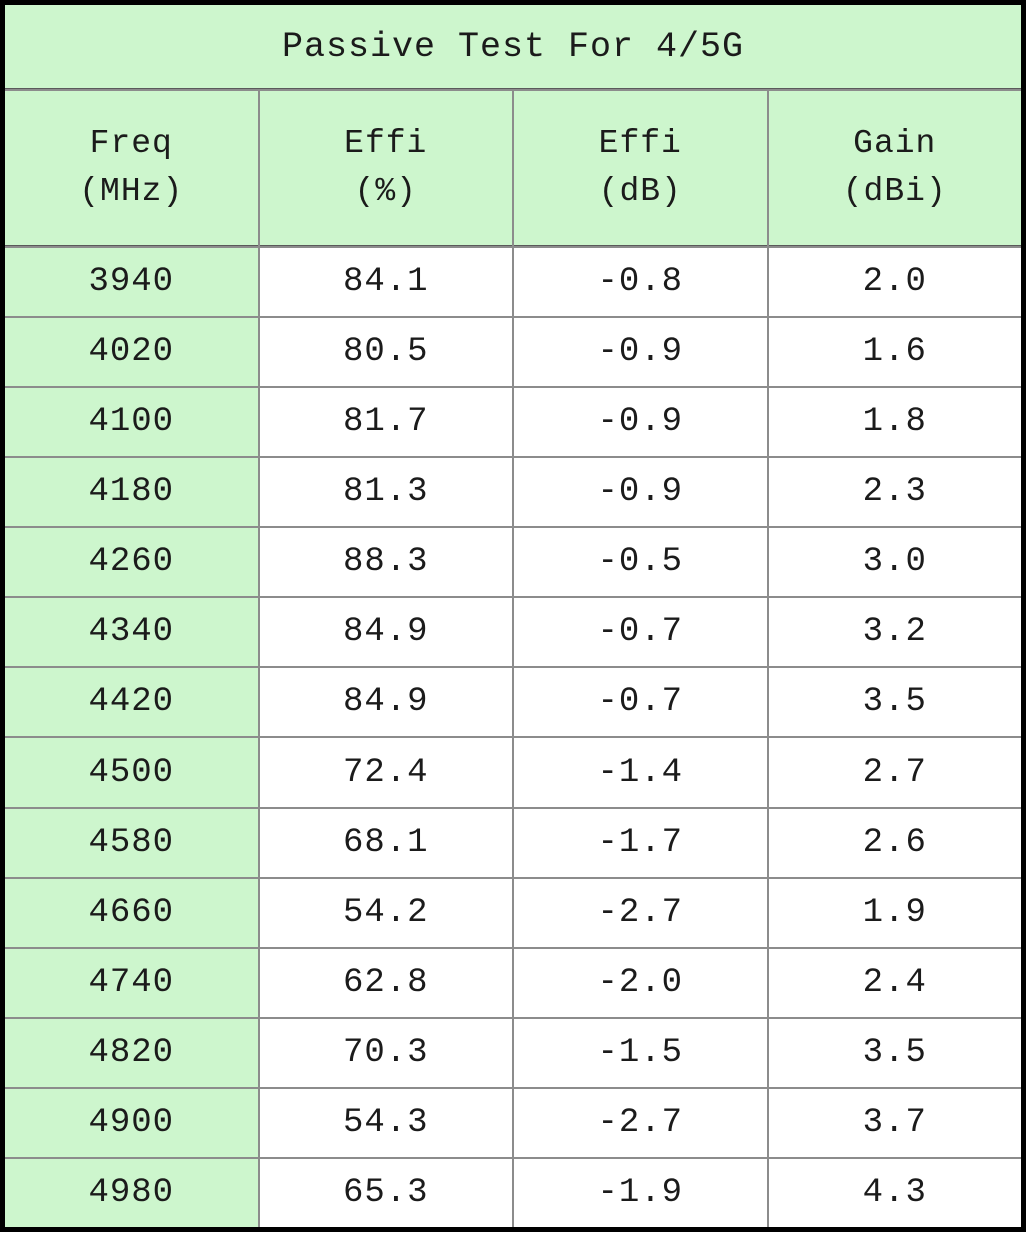 This screenshot has height=1236, width=1030. What do you see at coordinates (894, 168) in the screenshot?
I see `col-header-gain: Gain (dBi)` at bounding box center [894, 168].